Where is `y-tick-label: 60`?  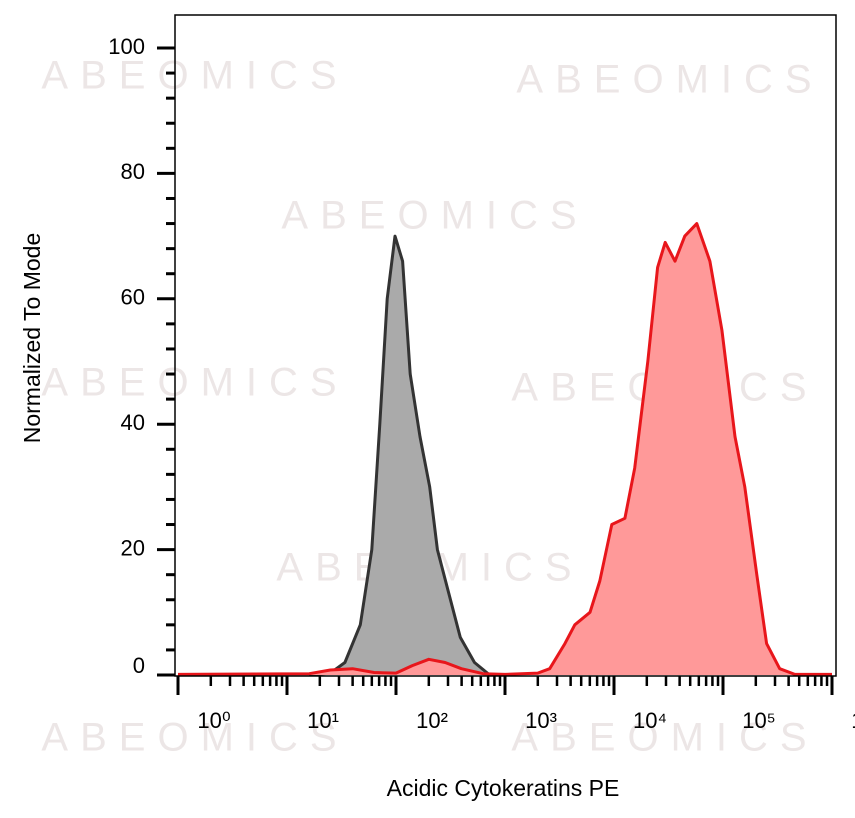 y-tick-label: 60 is located at coordinates (133, 297).